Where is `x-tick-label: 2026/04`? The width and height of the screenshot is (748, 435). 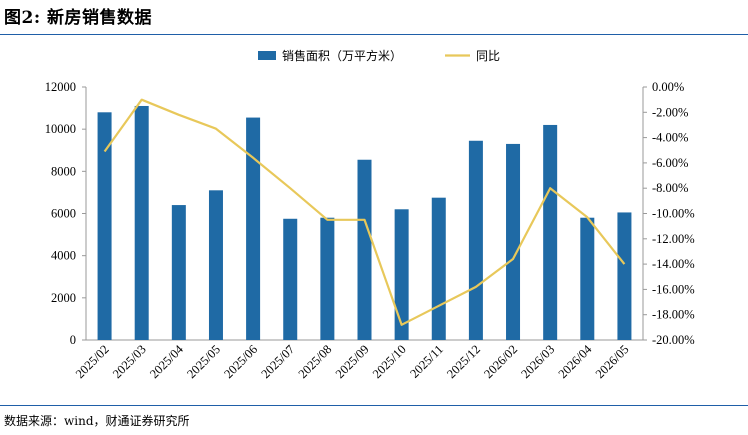 x-tick-label: 2026/04 is located at coordinates (575, 361).